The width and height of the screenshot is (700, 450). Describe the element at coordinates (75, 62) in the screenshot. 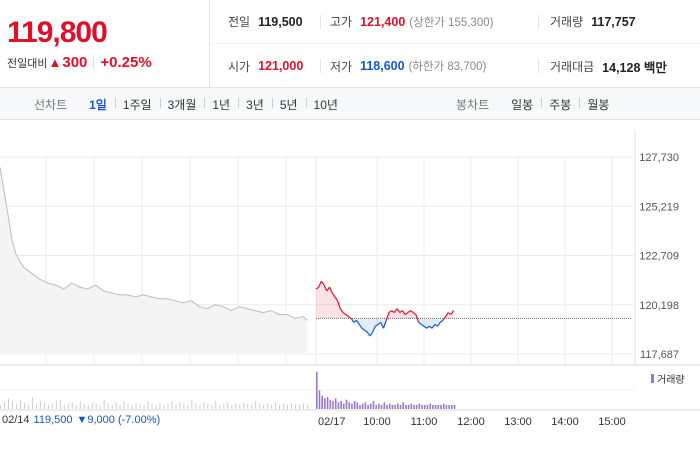

I see `change-amount: 300` at that location.